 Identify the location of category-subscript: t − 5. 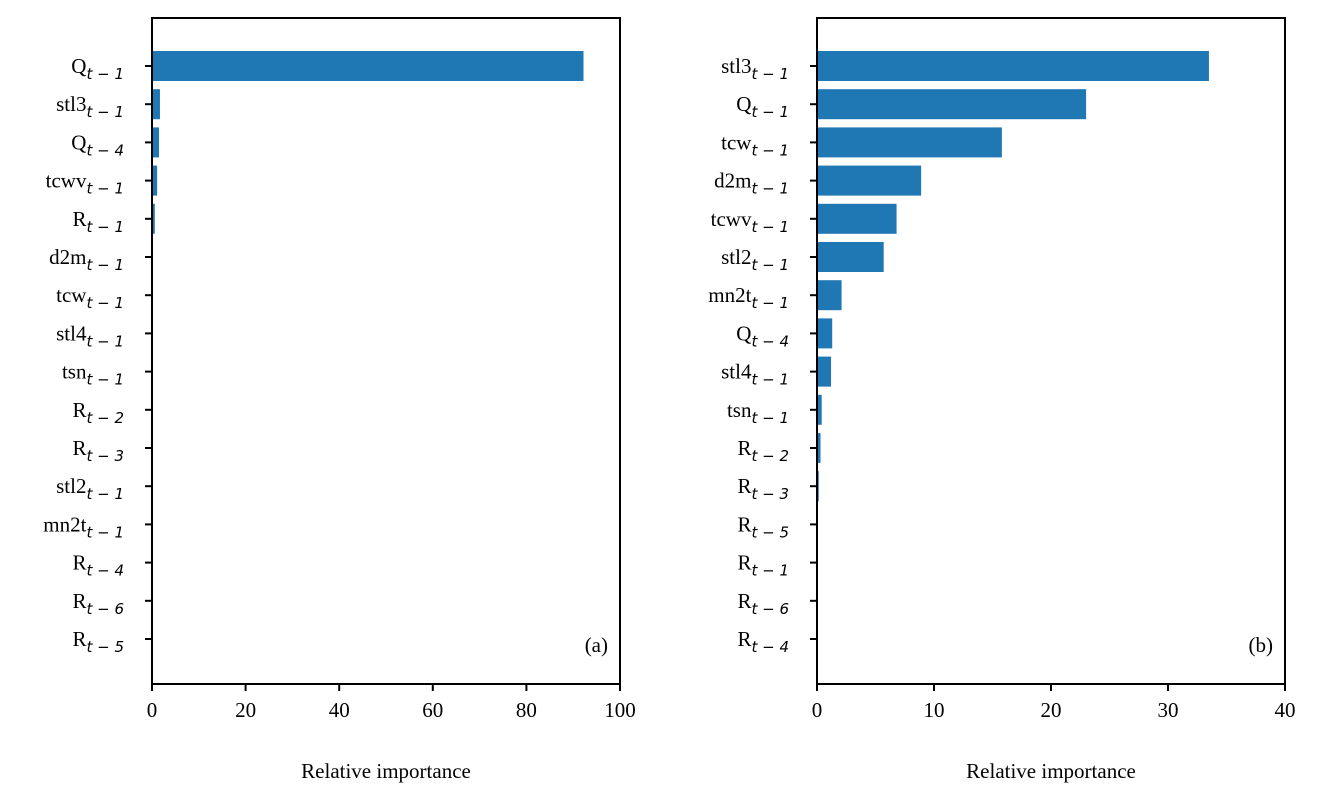
(105, 647).